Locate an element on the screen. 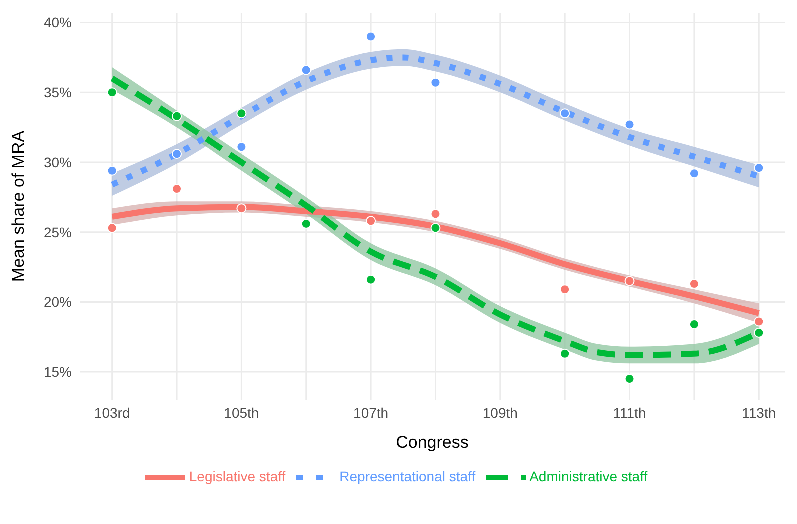 This screenshot has height=524, width=797. y-tick-label: 30% is located at coordinates (58, 162).